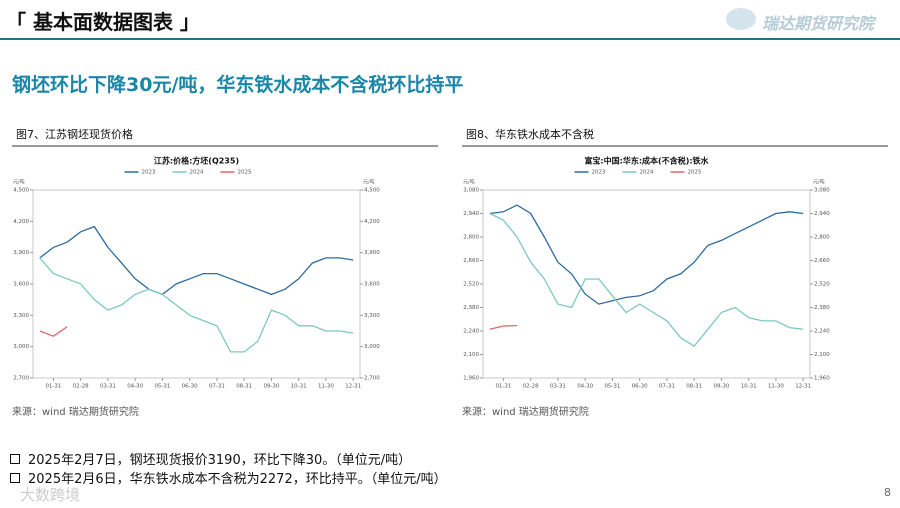 The height and width of the screenshot is (508, 900). What do you see at coordinates (822, 308) in the screenshot?
I see `y2-tick-label: 2,380` at bounding box center [822, 308].